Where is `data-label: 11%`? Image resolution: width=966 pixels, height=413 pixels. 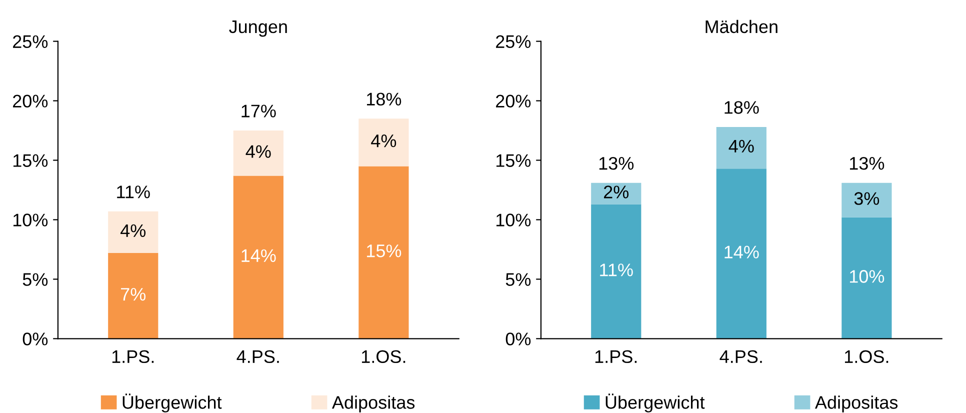
data-label: 11% is located at coordinates (616, 270).